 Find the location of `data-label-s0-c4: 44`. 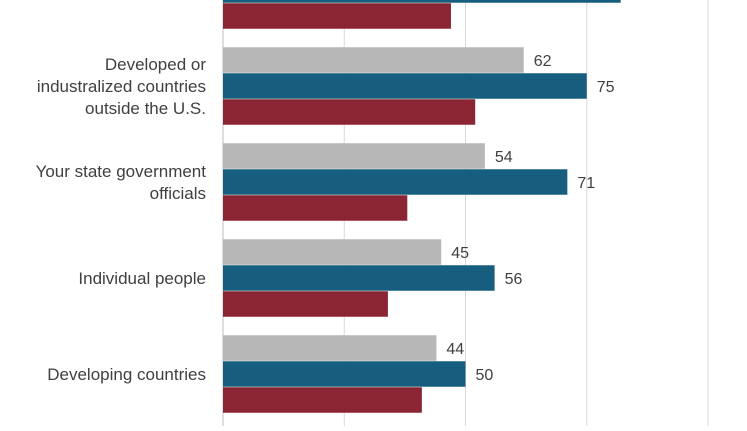

data-label-s0-c4: 44 is located at coordinates (455, 349).